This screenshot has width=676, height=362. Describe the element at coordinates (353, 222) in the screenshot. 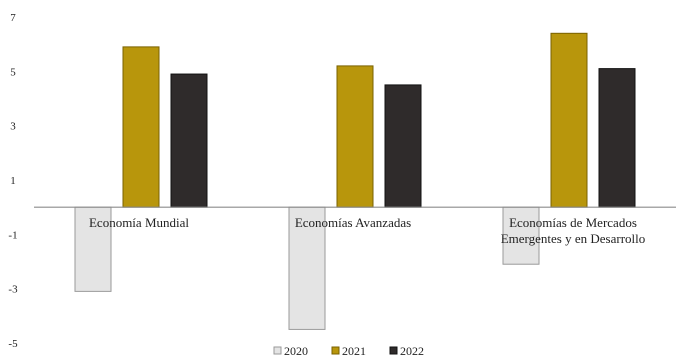

I see `category-label: Economías Avanzadas` at that location.